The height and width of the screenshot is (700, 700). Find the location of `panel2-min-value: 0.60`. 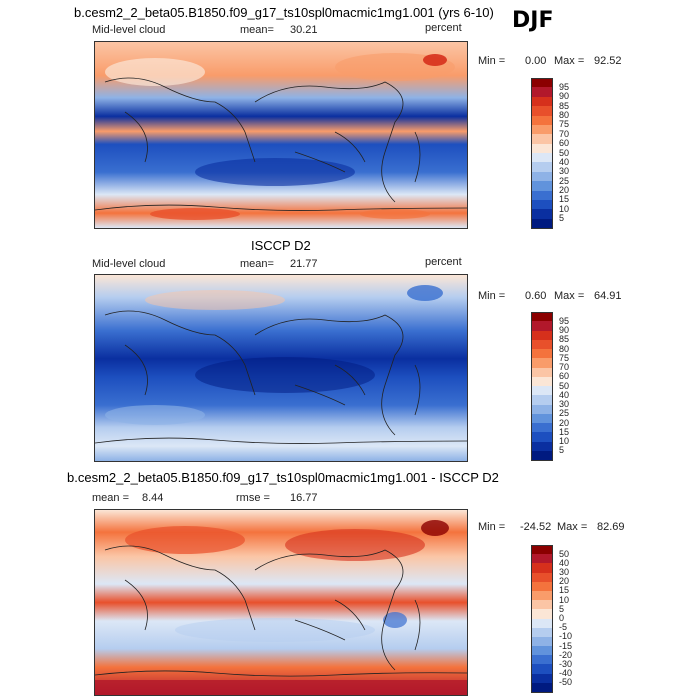

panel2-min-value: 0.60 is located at coordinates (536, 296).